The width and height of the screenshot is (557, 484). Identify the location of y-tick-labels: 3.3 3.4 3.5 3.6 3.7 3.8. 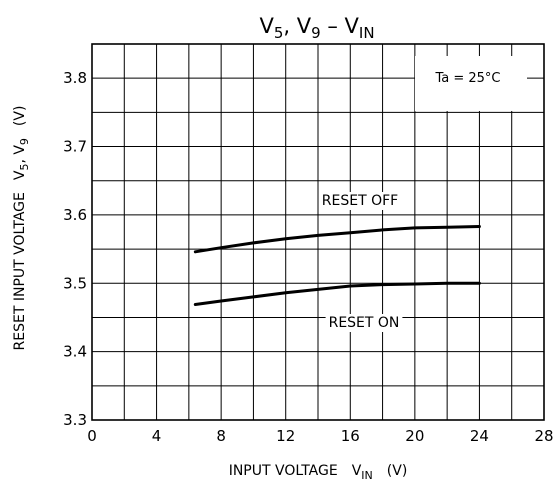
(75, 249).